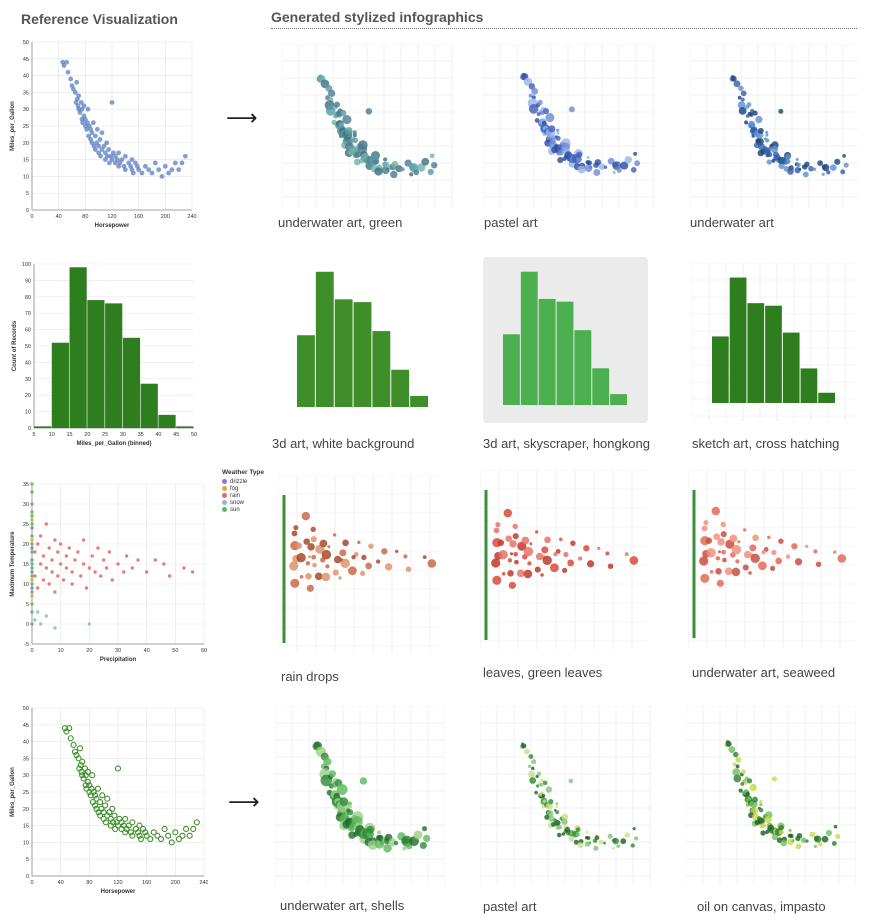 This screenshot has height=924, width=870. What do you see at coordinates (26, 161) in the screenshot?
I see `y-tick-label: 15` at bounding box center [26, 161].